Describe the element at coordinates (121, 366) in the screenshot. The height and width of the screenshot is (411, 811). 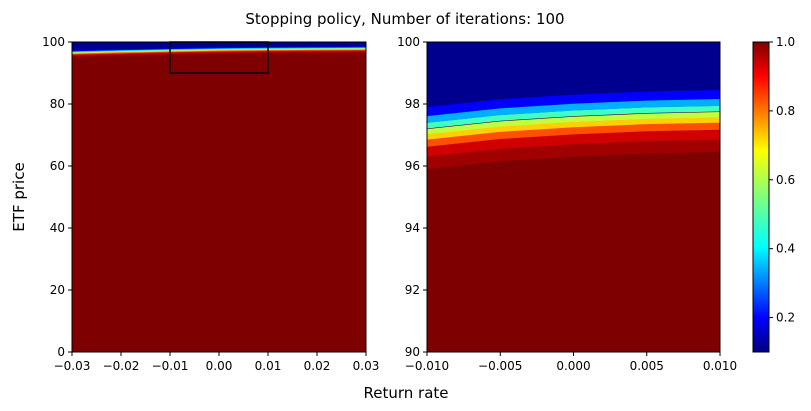
I see `x-tick-label: −0.02` at that location.